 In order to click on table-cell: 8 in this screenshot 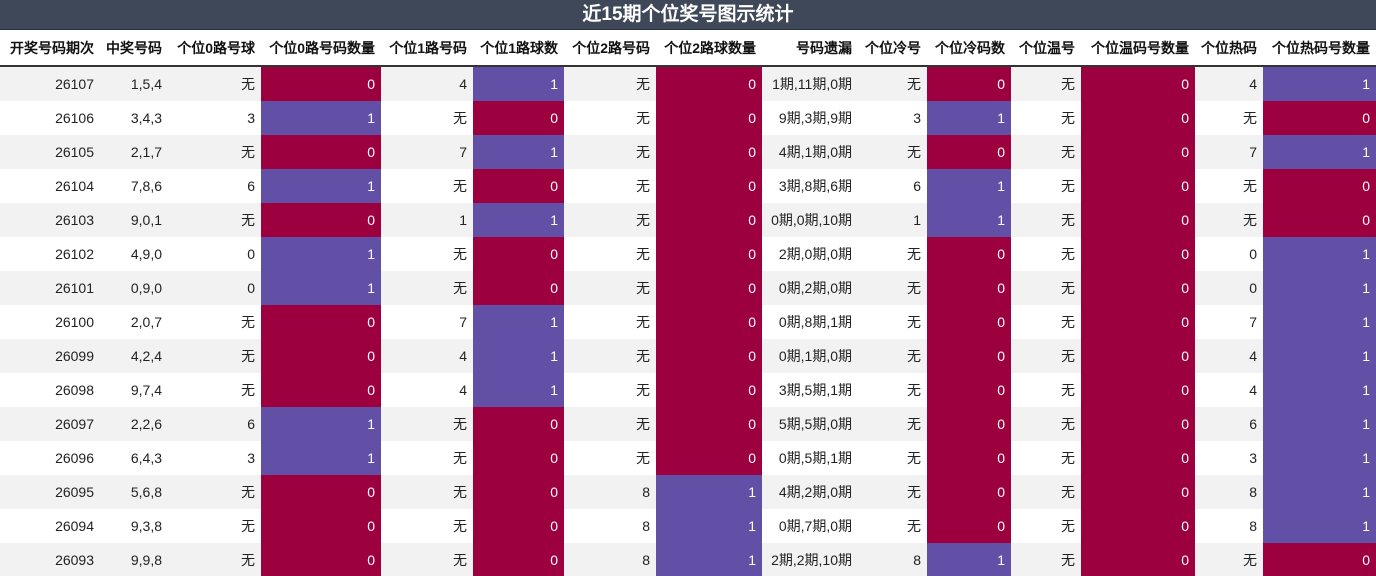, I will do `click(1229, 492)`.